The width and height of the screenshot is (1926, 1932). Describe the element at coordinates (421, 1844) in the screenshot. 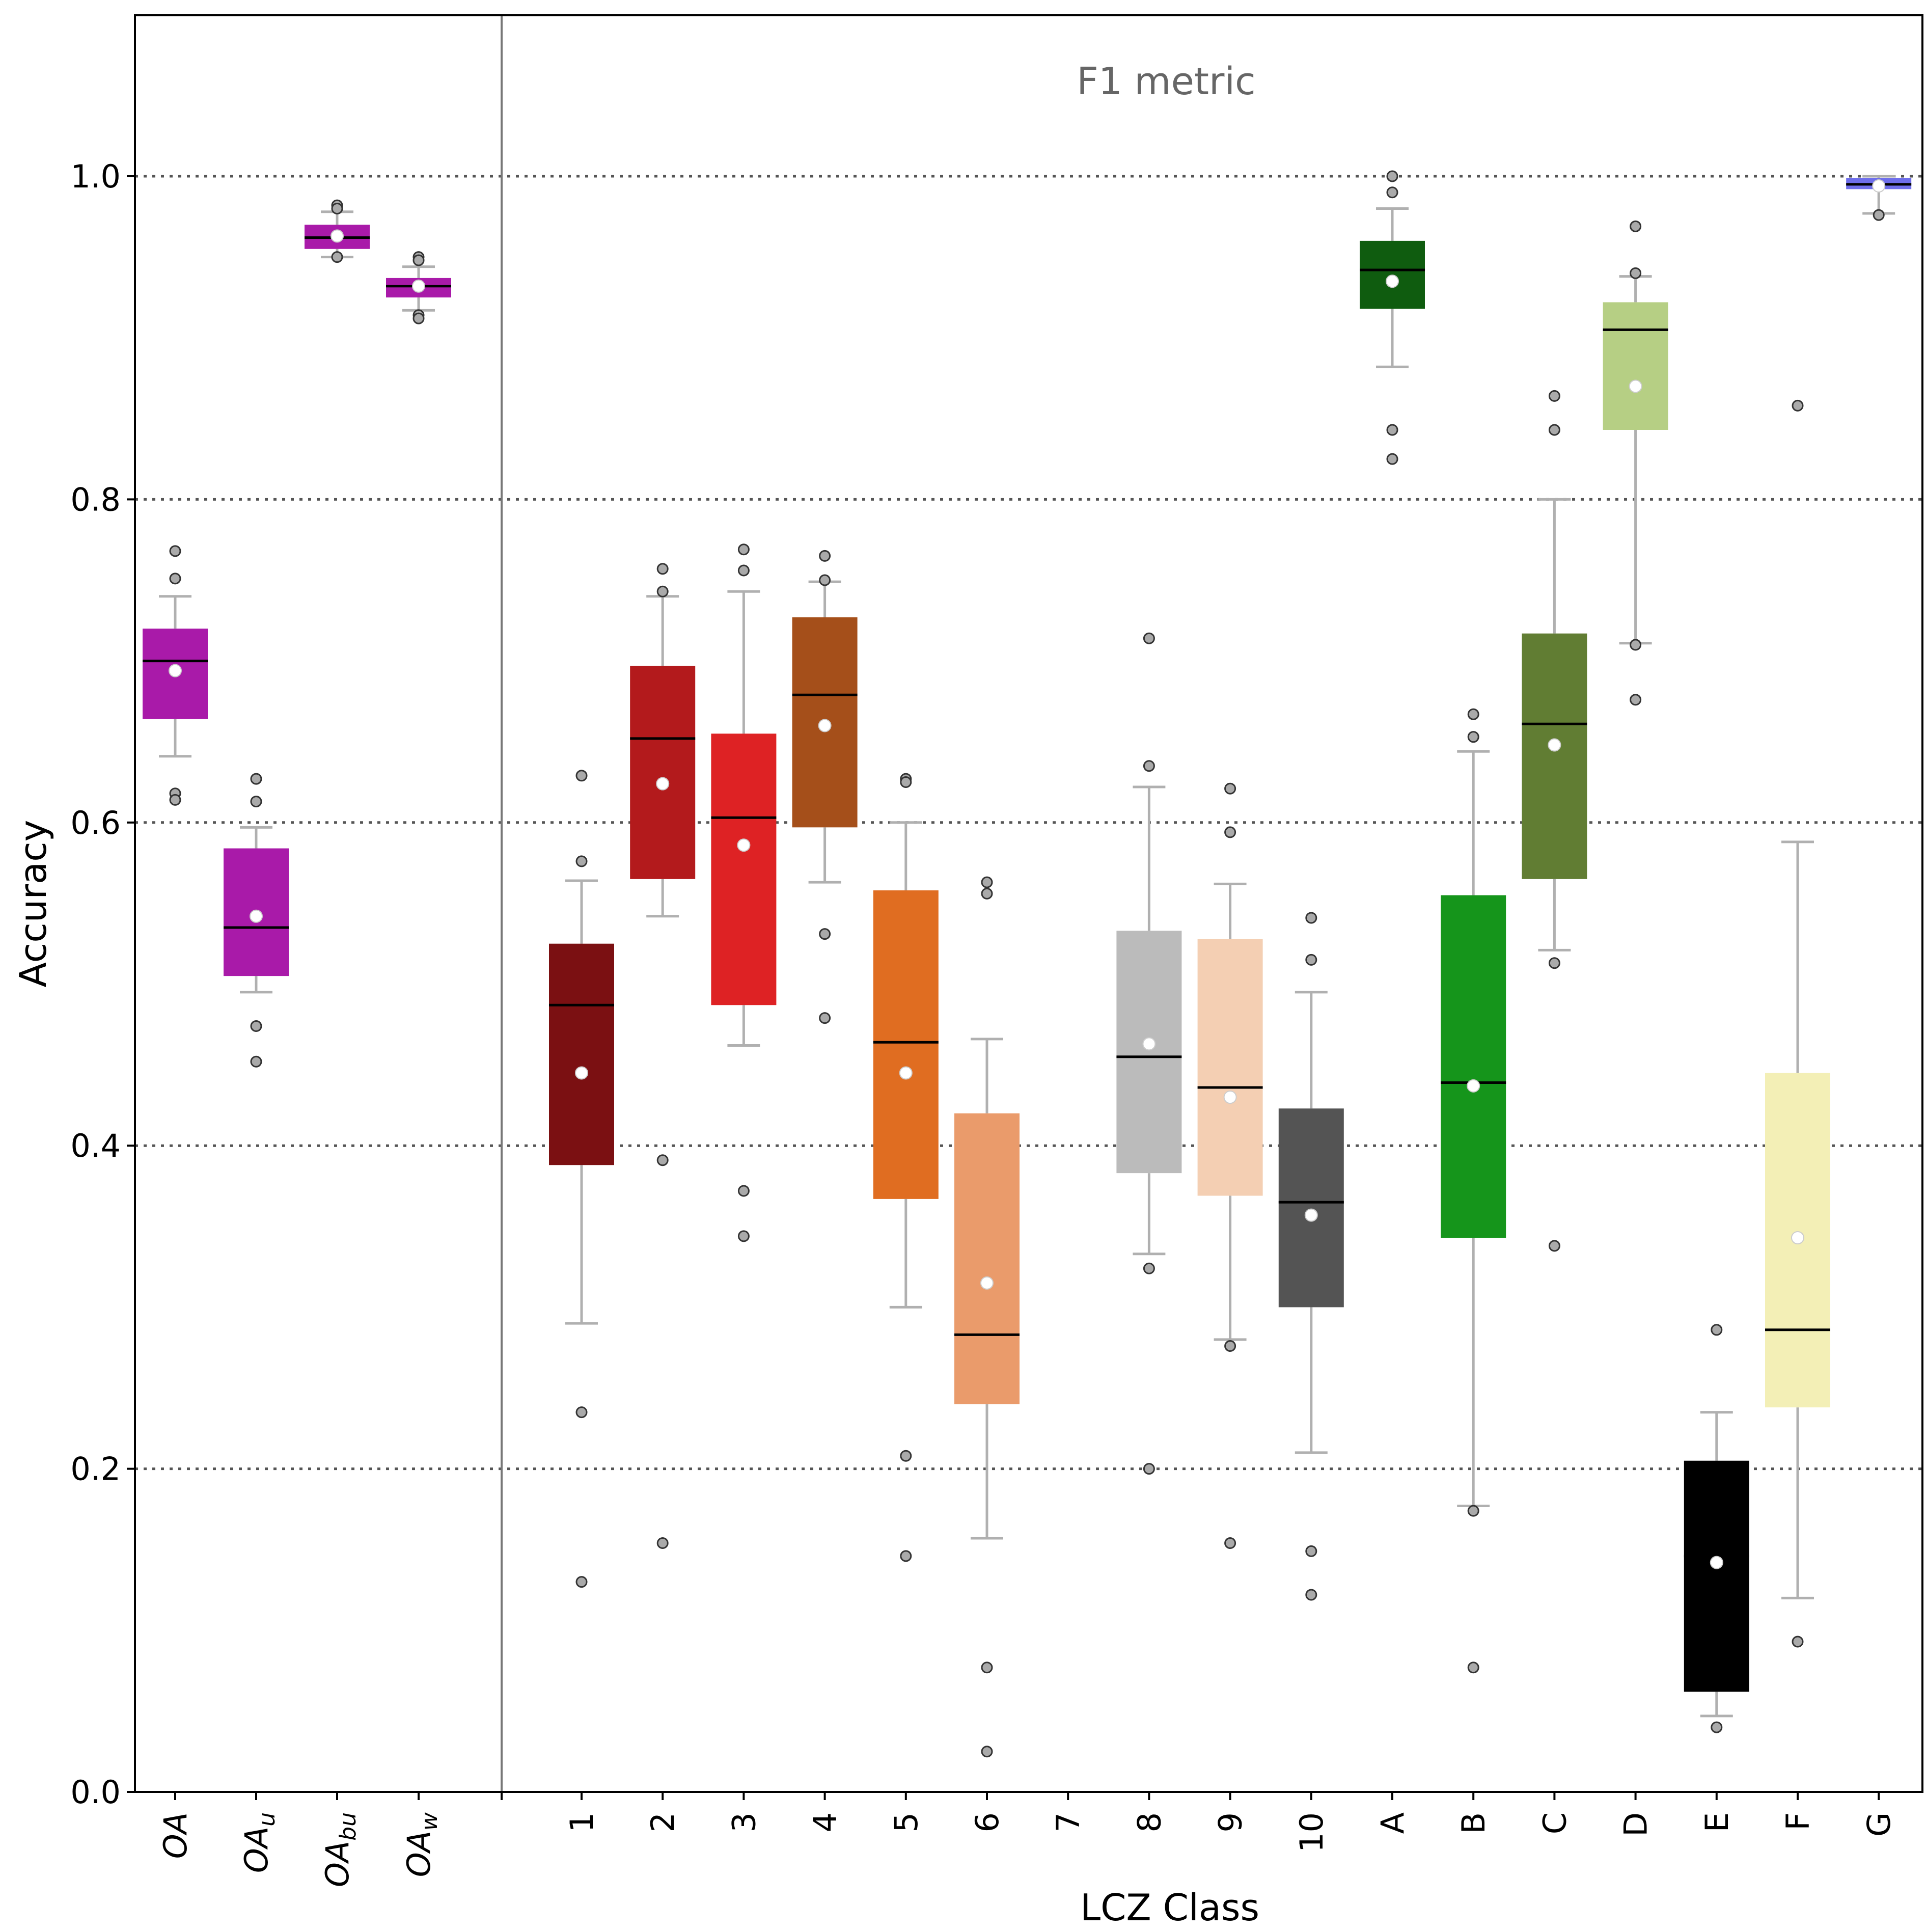

I see `x-tick-label: OAw` at that location.